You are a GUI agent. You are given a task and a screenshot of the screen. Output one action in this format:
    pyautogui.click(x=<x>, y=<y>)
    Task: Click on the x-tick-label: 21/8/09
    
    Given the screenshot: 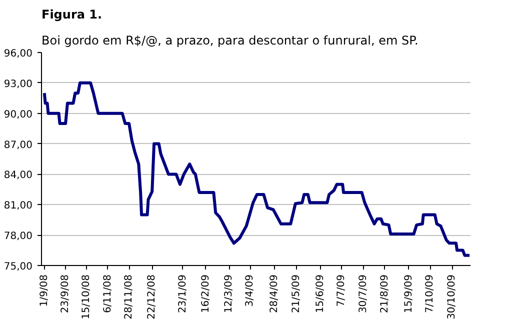 What is the action you would take?
    pyautogui.click(x=384, y=294)
    